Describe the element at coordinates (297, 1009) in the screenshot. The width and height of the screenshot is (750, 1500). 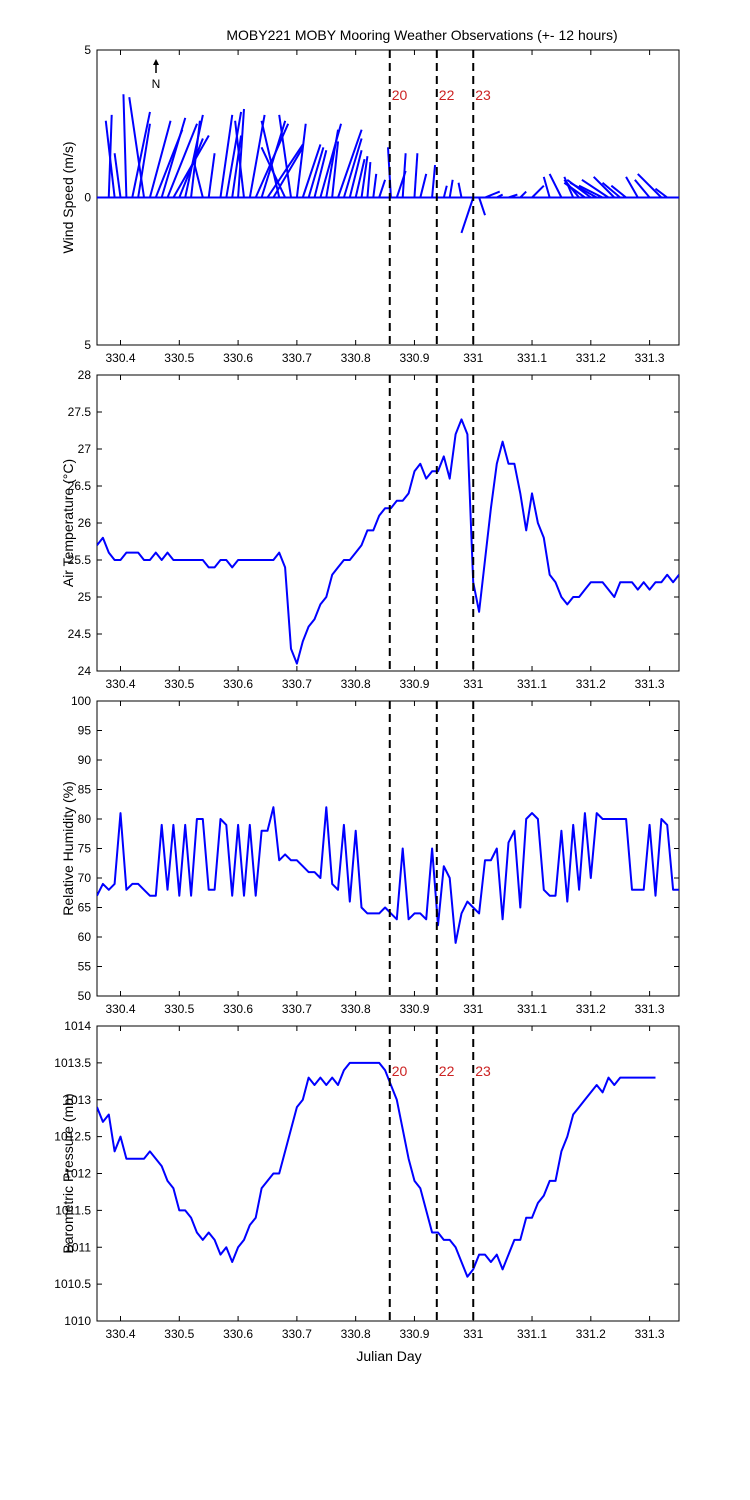
I see `relative-humidity-x-tick-label: 330.7` at that location.